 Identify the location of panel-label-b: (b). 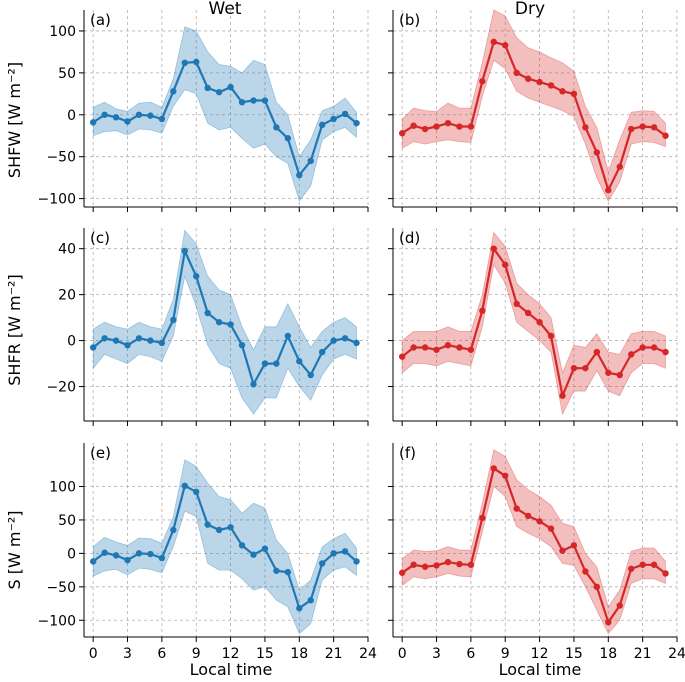
(409, 20).